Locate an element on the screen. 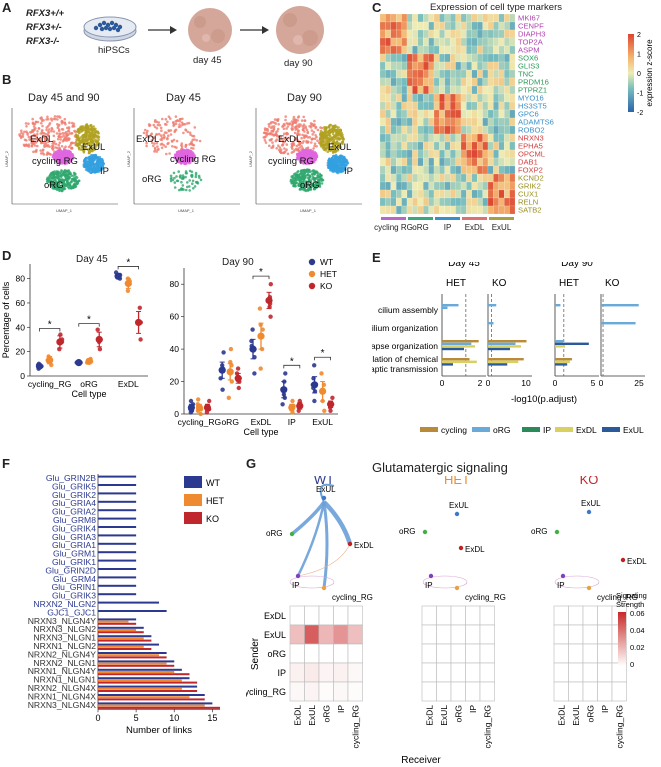 The image size is (661, 767). pair-label: NRXN1_NLGN1 is located at coordinates (64, 680).